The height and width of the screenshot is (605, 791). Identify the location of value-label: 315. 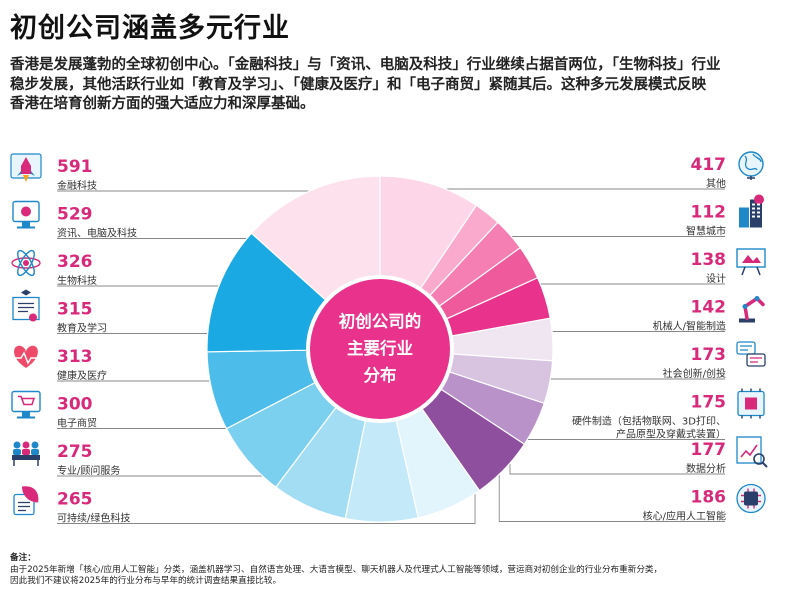
(75, 310).